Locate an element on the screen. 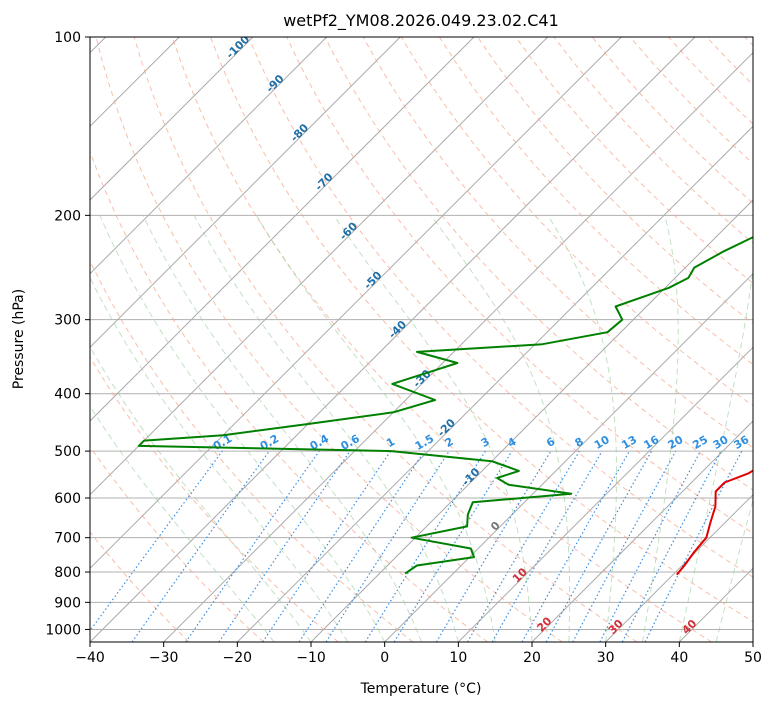 The height and width of the screenshot is (708, 775). y-tick-label: 700 is located at coordinates (67, 539).